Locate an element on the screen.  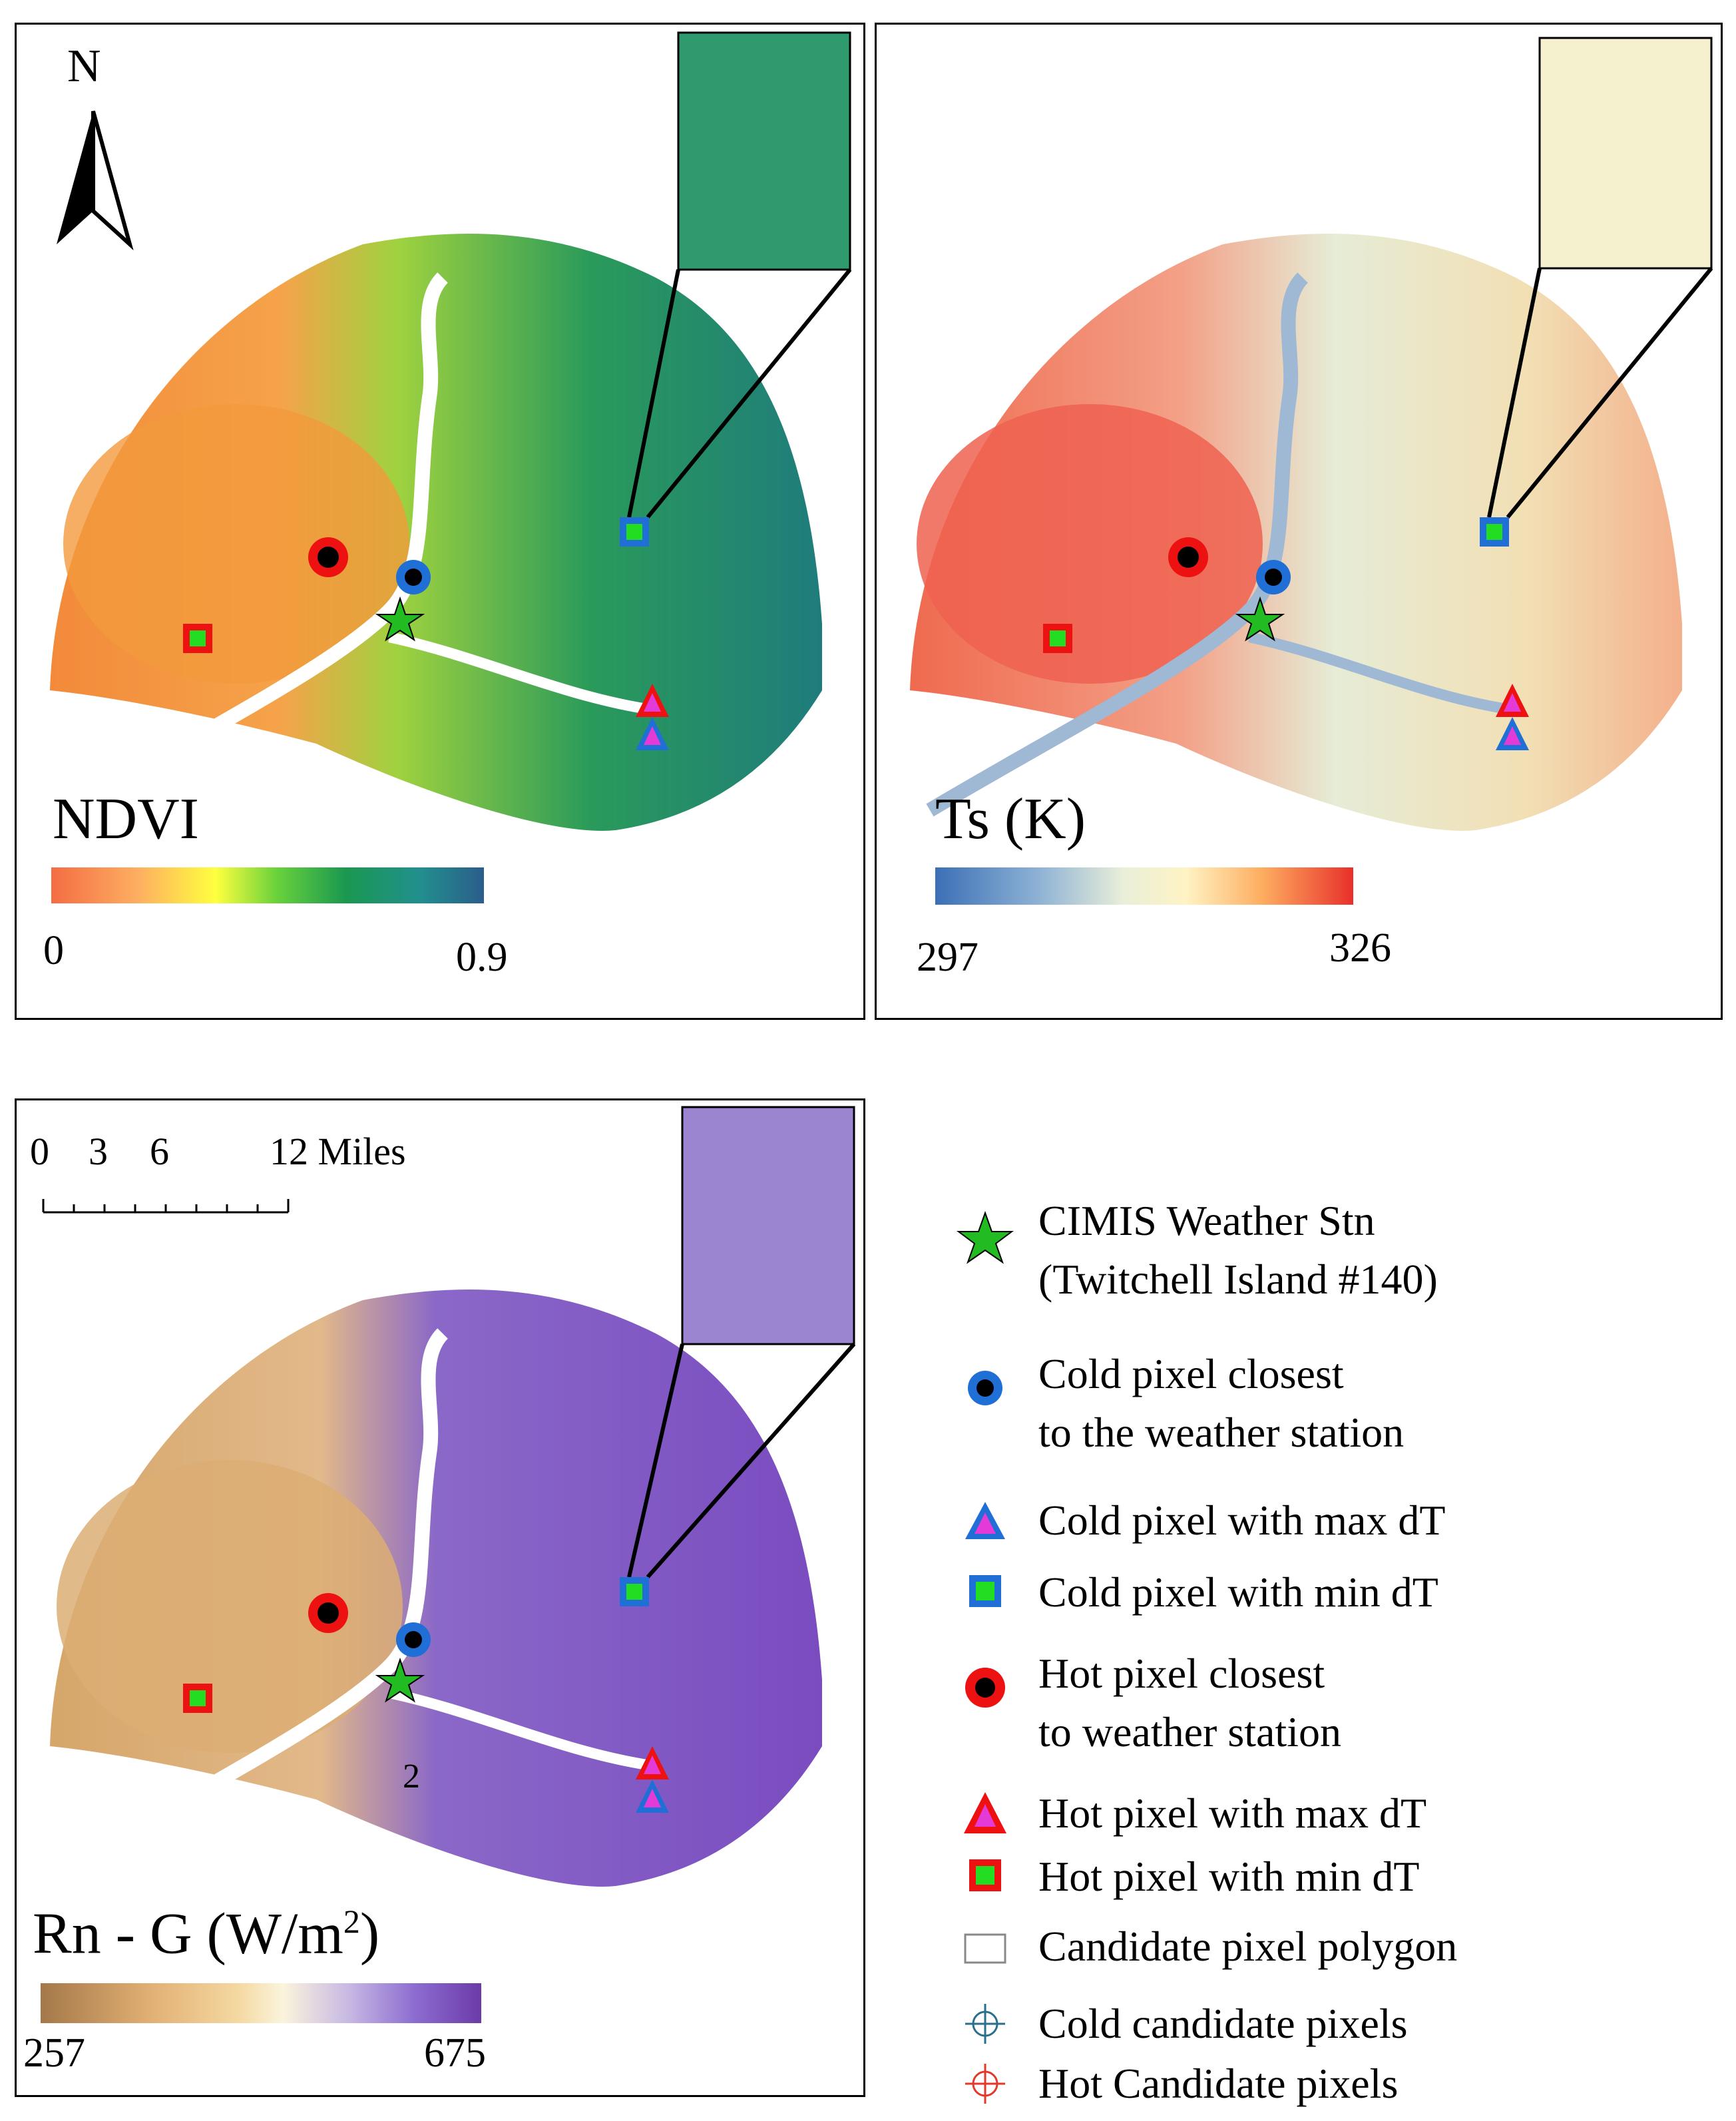
legend-item-hot-closest: Hot pixel closest to weather station is located at coordinates (1334, 1710).